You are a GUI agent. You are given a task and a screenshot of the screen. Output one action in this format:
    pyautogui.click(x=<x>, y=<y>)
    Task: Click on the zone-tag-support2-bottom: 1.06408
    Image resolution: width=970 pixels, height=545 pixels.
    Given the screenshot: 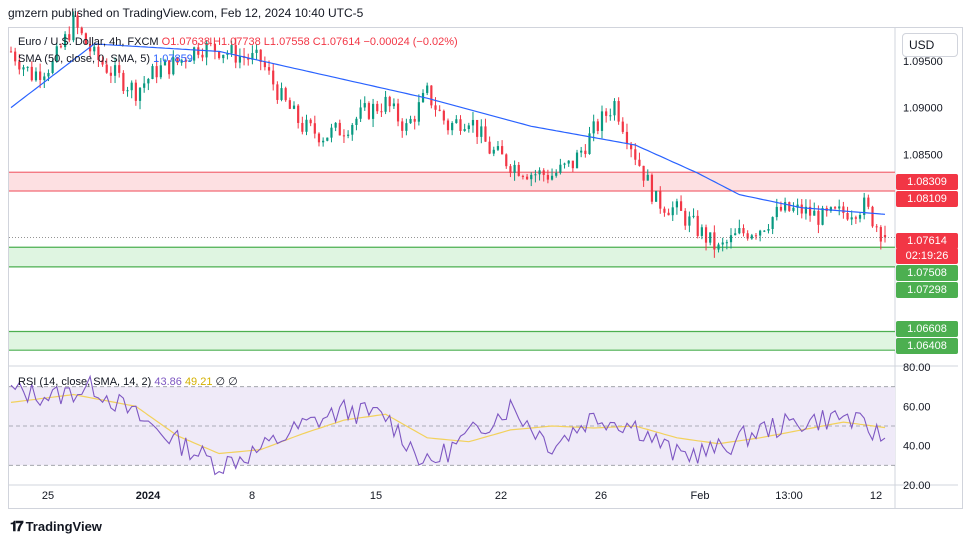 What is the action you would take?
    pyautogui.click(x=927, y=346)
    